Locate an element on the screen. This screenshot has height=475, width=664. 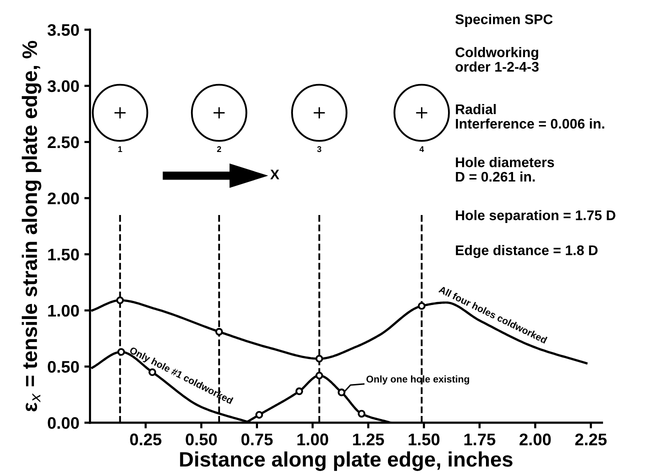
annotation: 3 is located at coordinates (319, 149).